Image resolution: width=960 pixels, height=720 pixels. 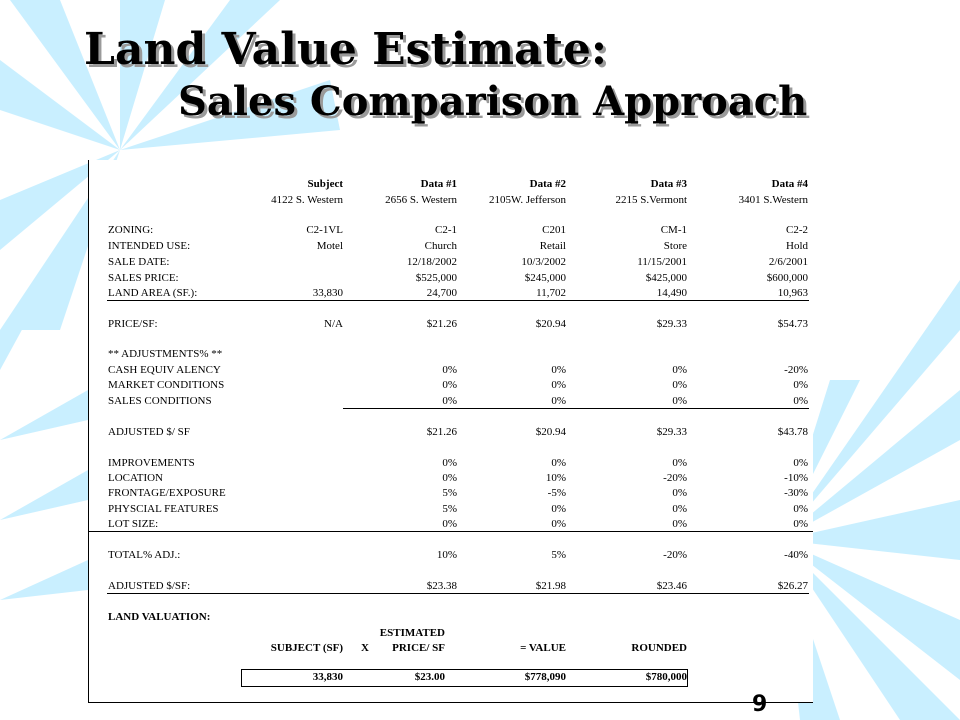 I want to click on row-label-intended-use: INTENDED USE:, so click(x=149, y=246).